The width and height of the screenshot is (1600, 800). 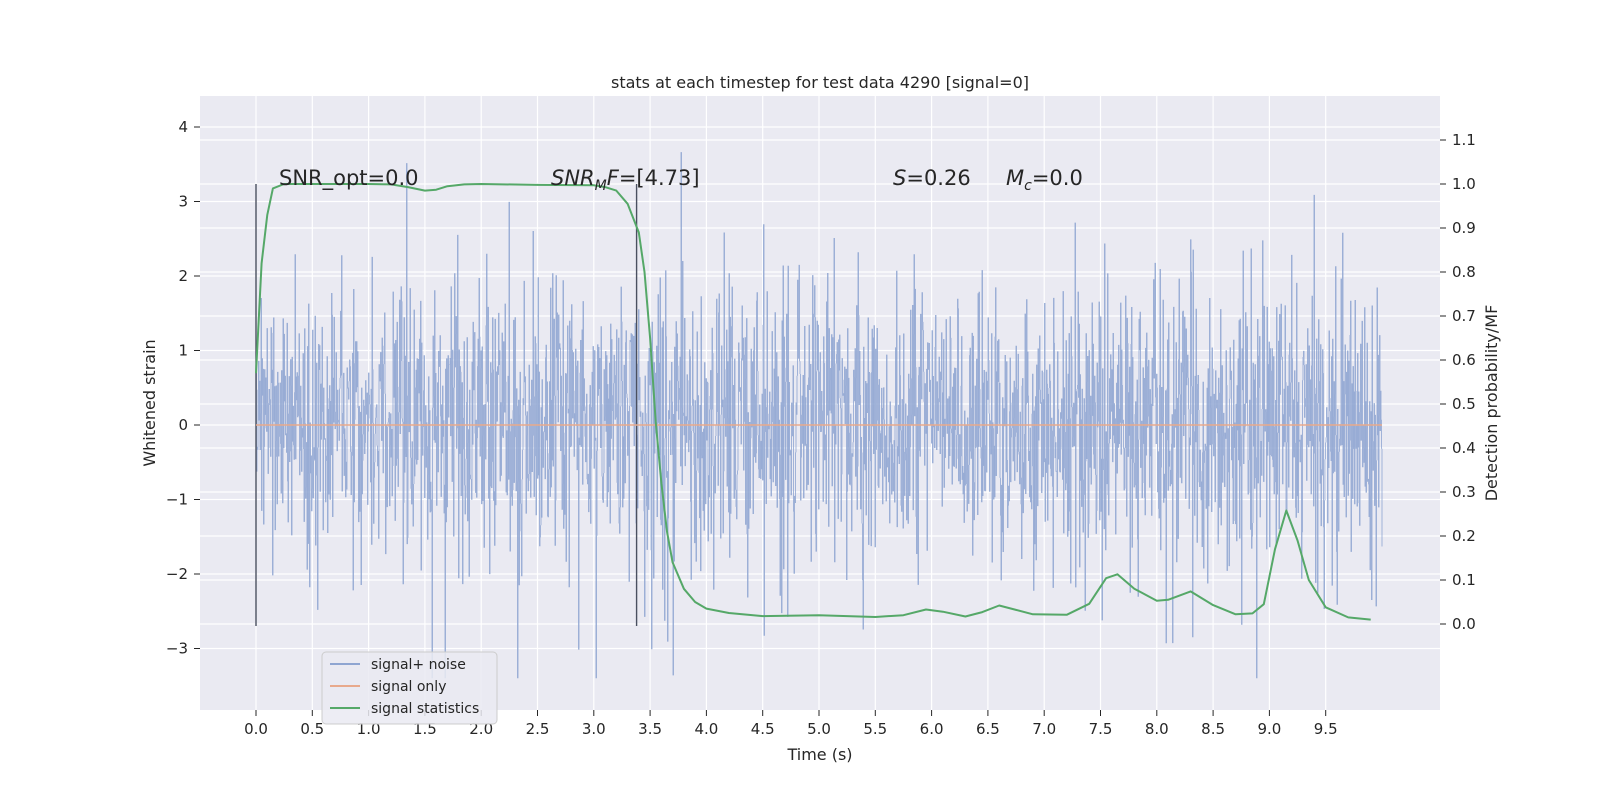 I want to click on y-left-tick-label: −2, so click(x=177, y=574).